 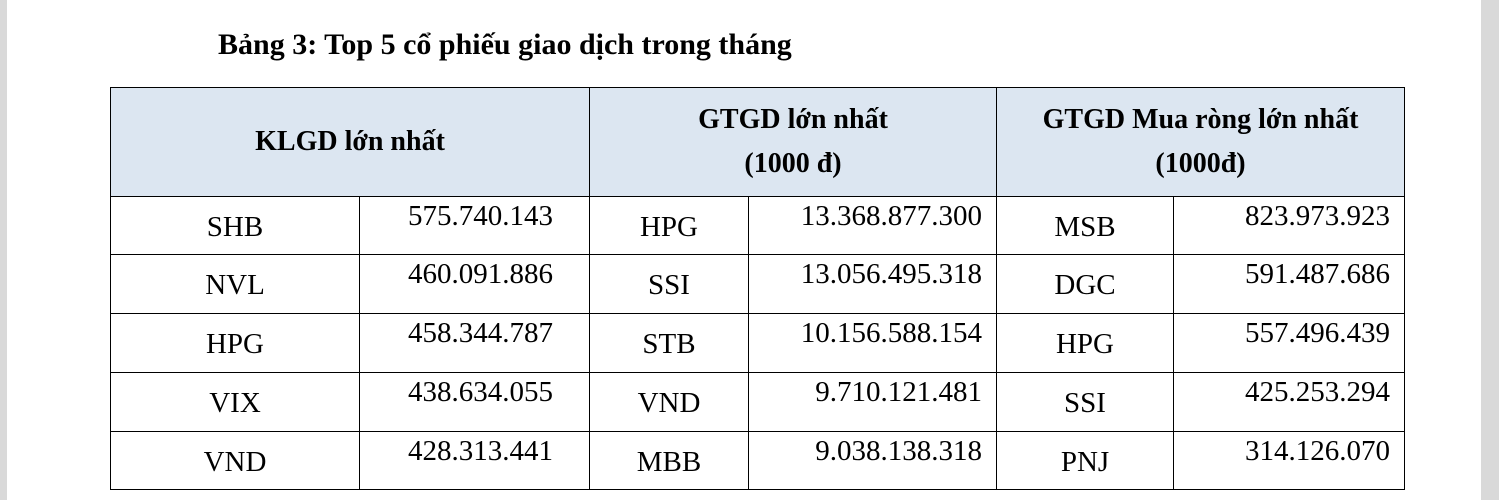 I want to click on value-cell: 314.126.070, so click(x=1289, y=460).